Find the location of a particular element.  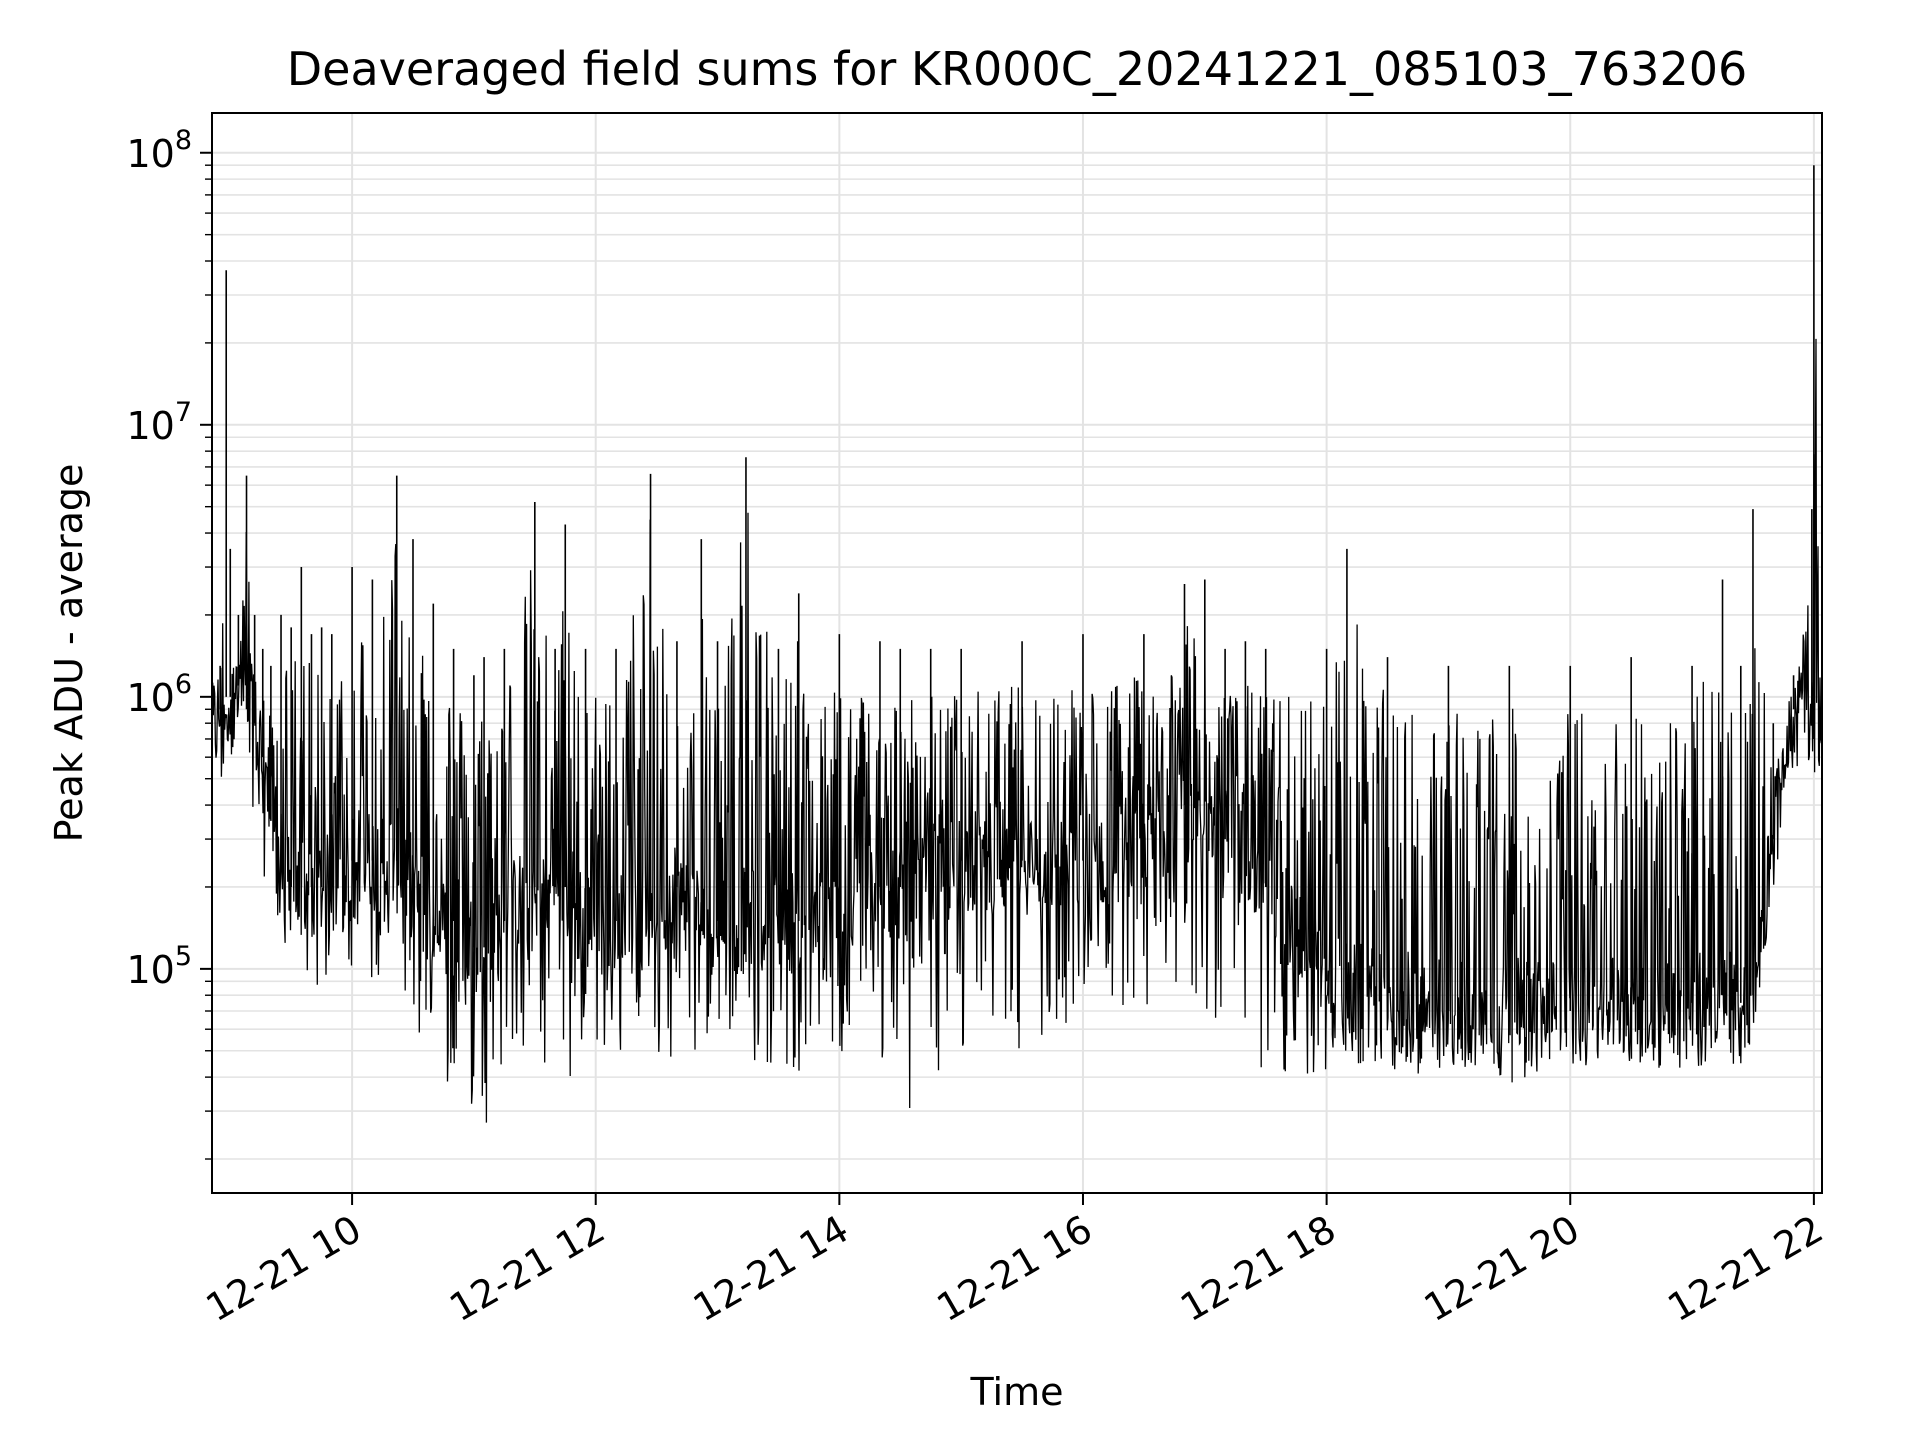

y-tick-label: 10⁶ is located at coordinates (159, 694).